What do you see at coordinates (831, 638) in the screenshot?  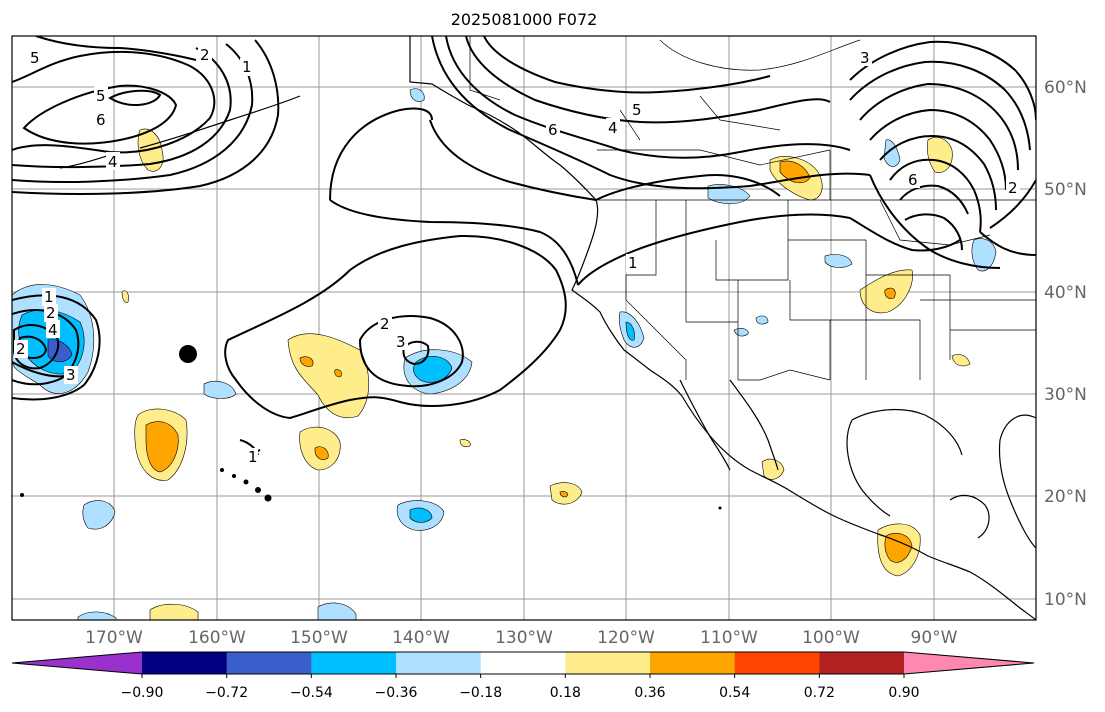 I see `lon-tick-label: 100°W` at bounding box center [831, 638].